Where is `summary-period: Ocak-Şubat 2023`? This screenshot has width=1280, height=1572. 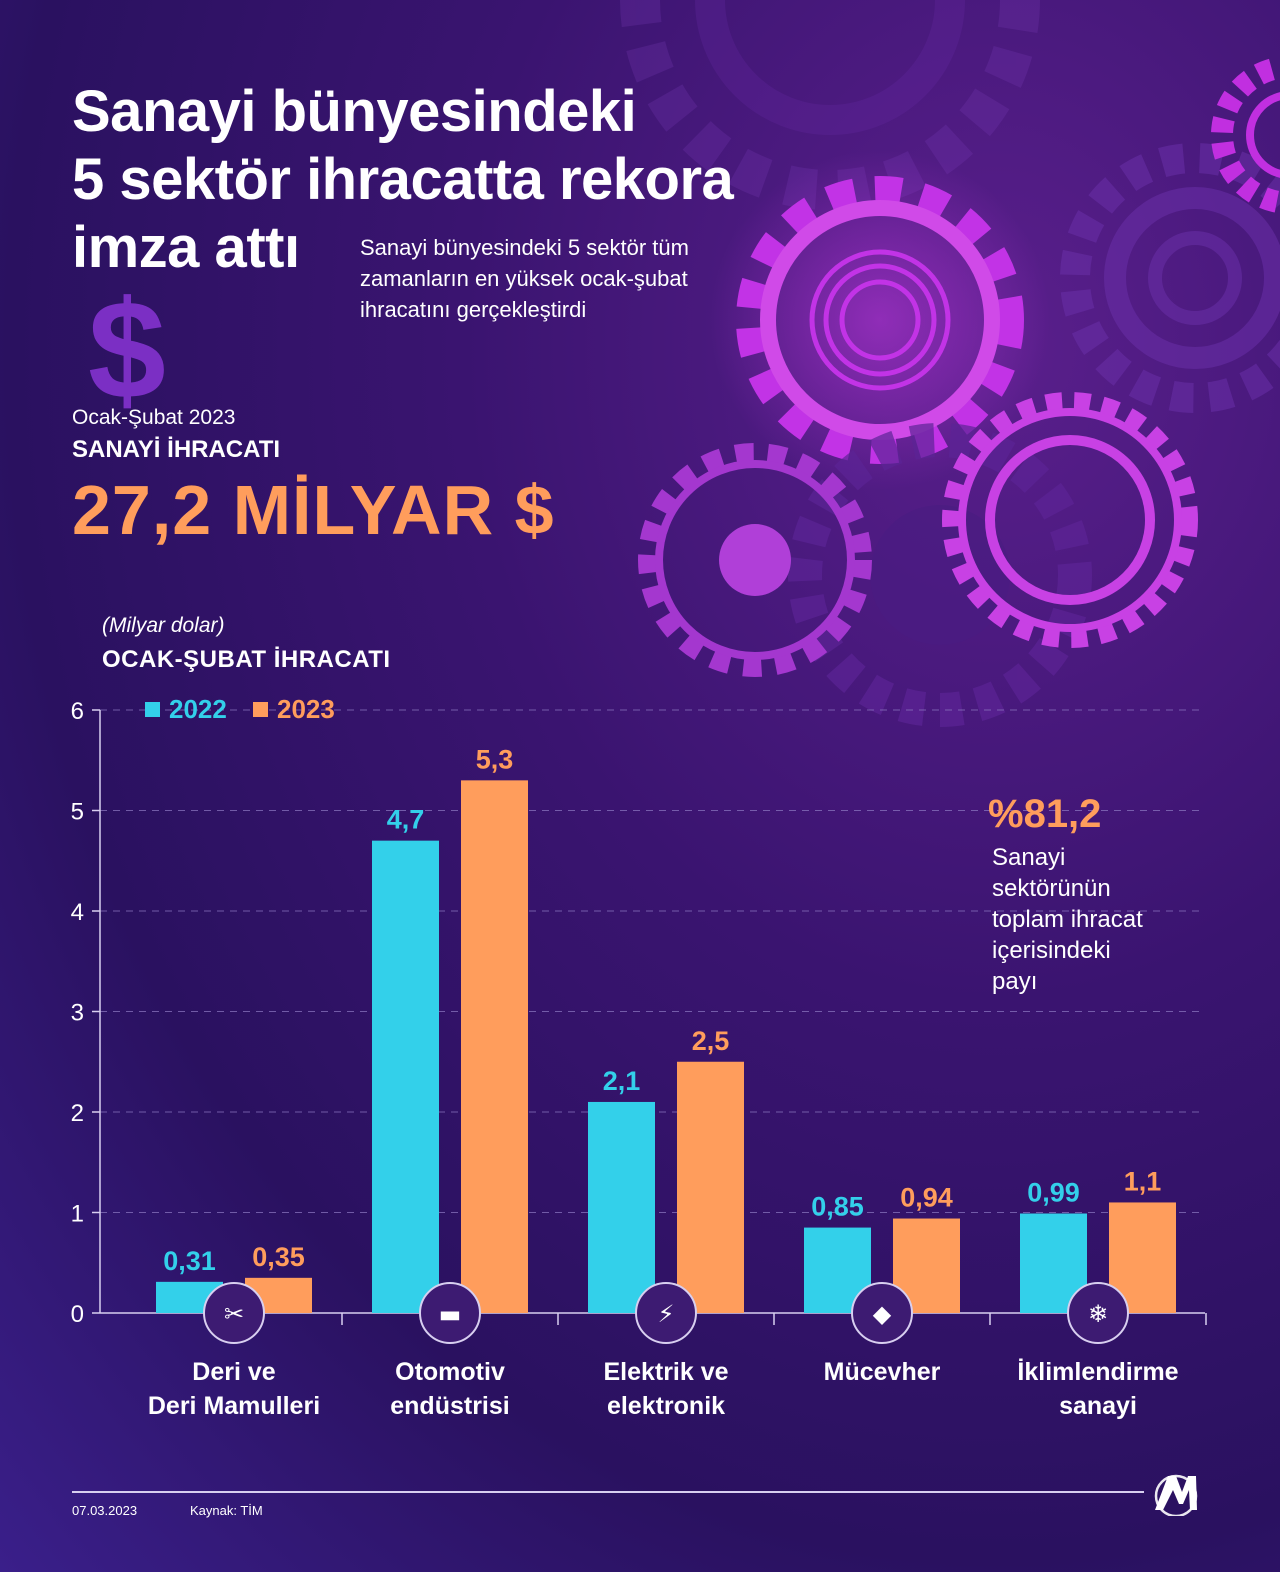
summary-period: Ocak-Şubat 2023 is located at coordinates (154, 417).